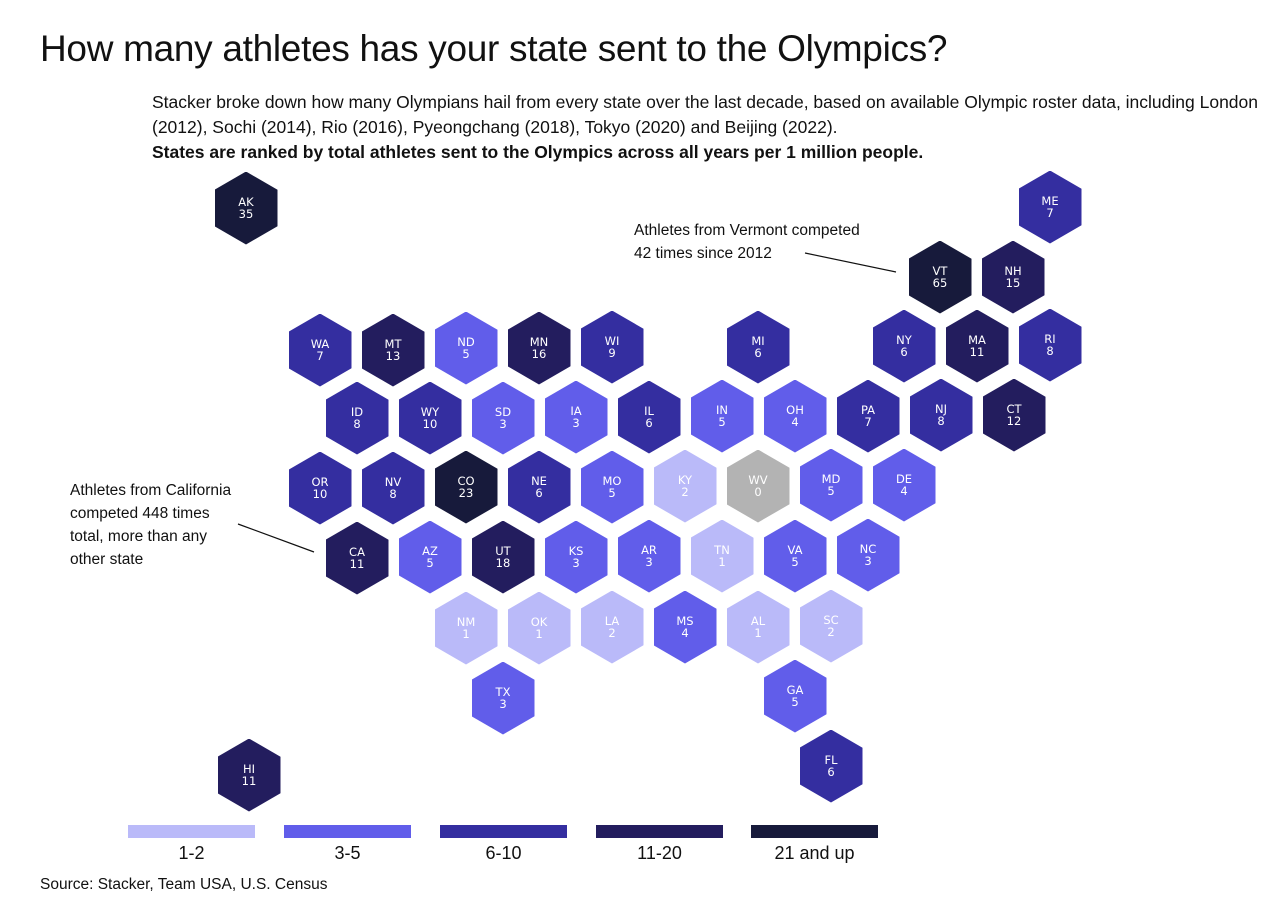 Image resolution: width=1280 pixels, height=913 pixels. Describe the element at coordinates (430, 412) in the screenshot. I see `state-code: WY` at that location.